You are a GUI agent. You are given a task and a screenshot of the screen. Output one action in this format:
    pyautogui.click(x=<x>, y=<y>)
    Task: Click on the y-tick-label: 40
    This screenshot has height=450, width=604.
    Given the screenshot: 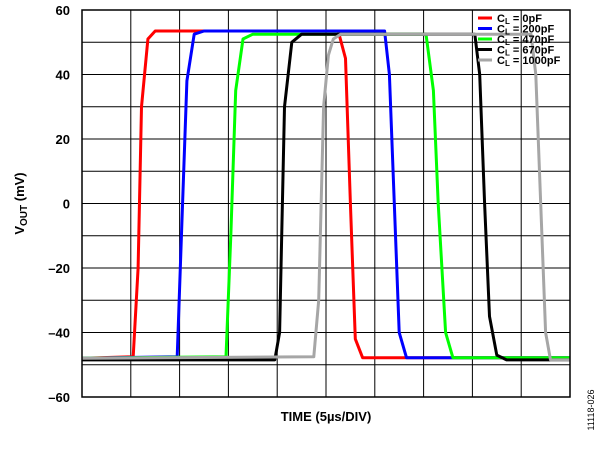 What is the action you would take?
    pyautogui.click(x=63, y=75)
    